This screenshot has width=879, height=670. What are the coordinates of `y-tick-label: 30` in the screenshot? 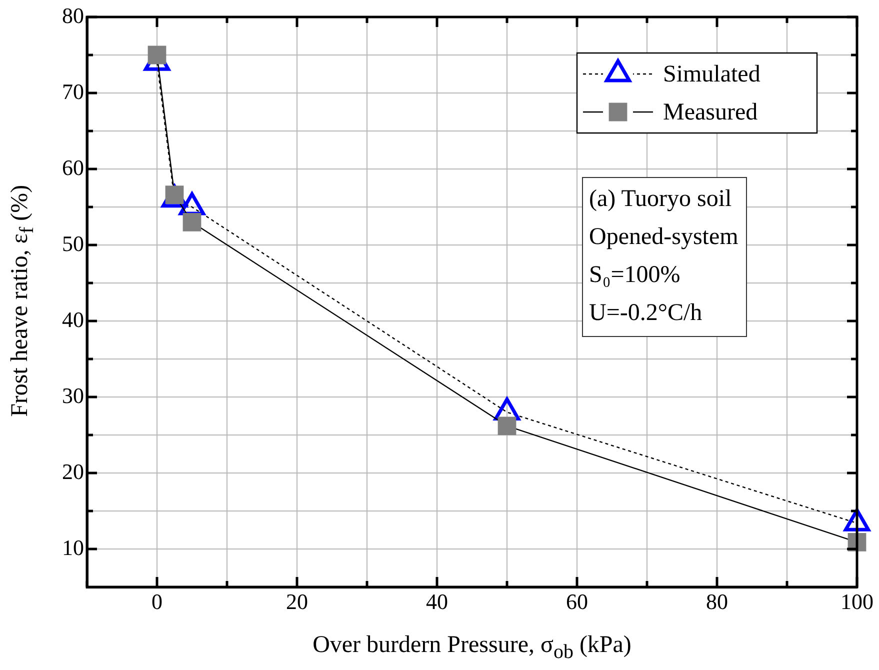 It's located at (73, 395).